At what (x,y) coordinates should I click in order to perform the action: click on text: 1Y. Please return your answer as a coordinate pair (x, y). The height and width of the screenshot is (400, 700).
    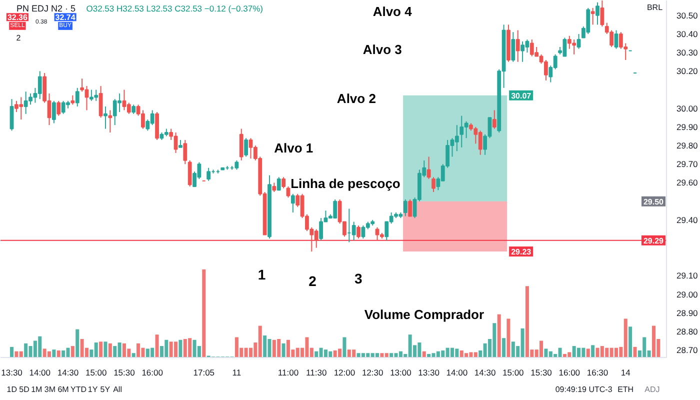
    Looking at the image, I should click on (93, 389).